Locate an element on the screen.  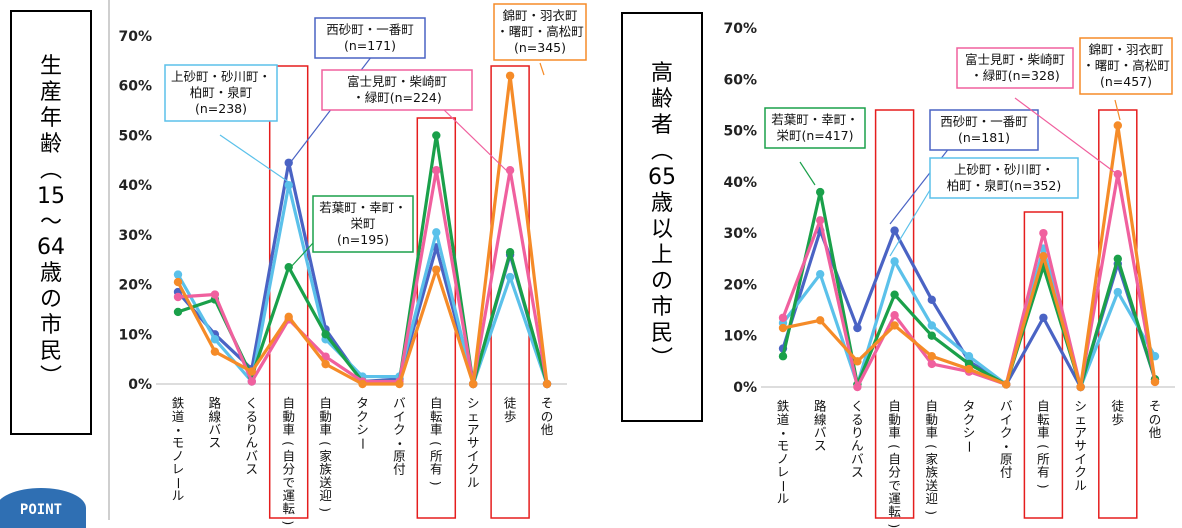
annotation-text: ・曙町・高松町 is located at coordinates (1126, 65).